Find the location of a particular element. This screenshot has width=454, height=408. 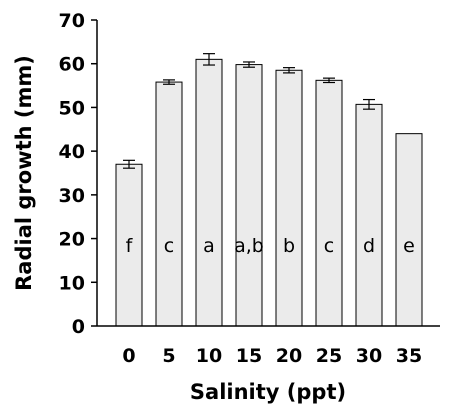

y-axis-ticks: 0 10 20 30 40 50 60 70 is located at coordinates (78, 174).